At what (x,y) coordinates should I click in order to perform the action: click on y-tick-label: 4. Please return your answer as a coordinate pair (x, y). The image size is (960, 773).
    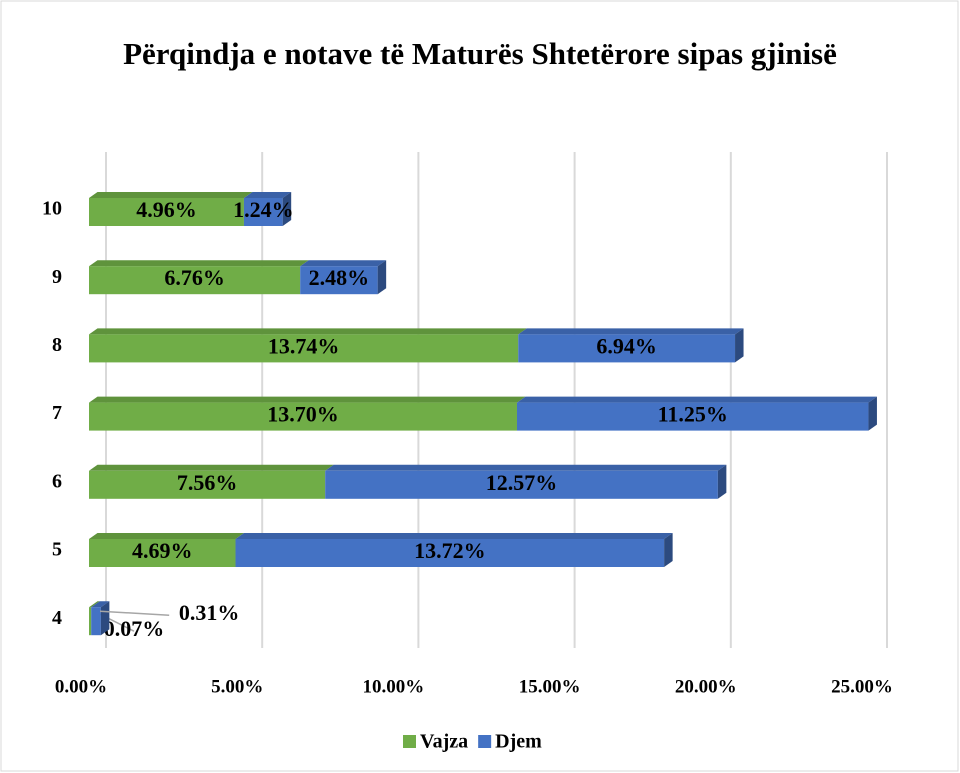
    Looking at the image, I should click on (57, 618).